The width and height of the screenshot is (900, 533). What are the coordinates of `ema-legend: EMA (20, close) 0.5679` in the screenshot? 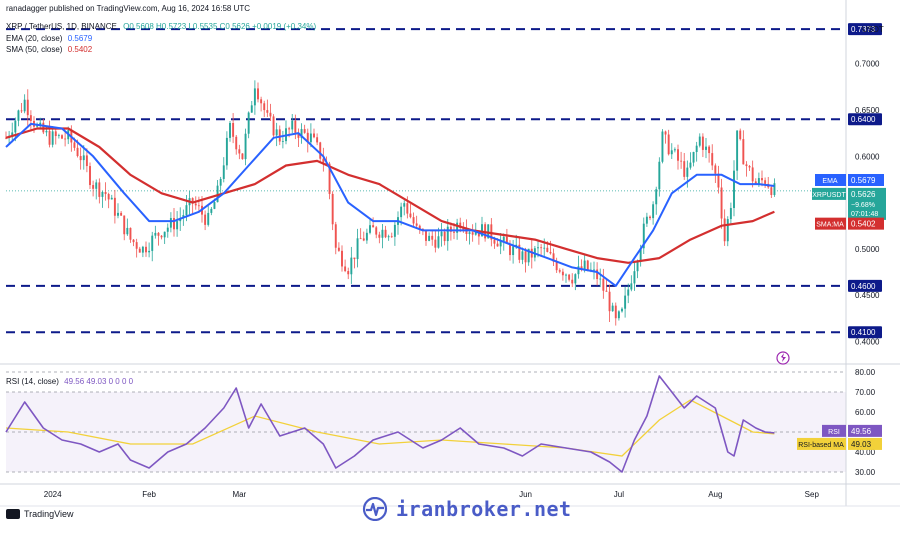 It's located at (49, 38).